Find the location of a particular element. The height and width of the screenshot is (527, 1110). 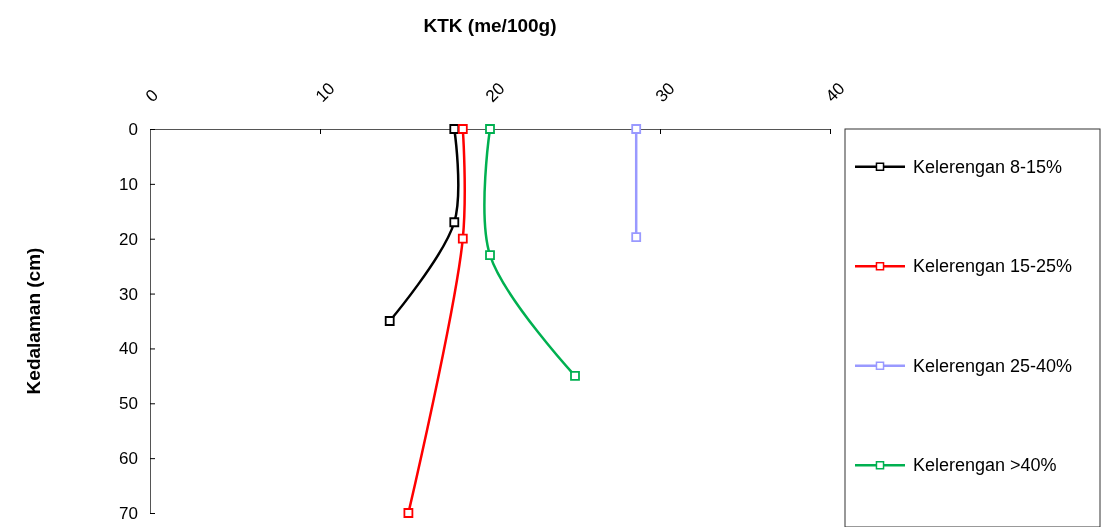

y-tick-label: 30 is located at coordinates (128, 294).